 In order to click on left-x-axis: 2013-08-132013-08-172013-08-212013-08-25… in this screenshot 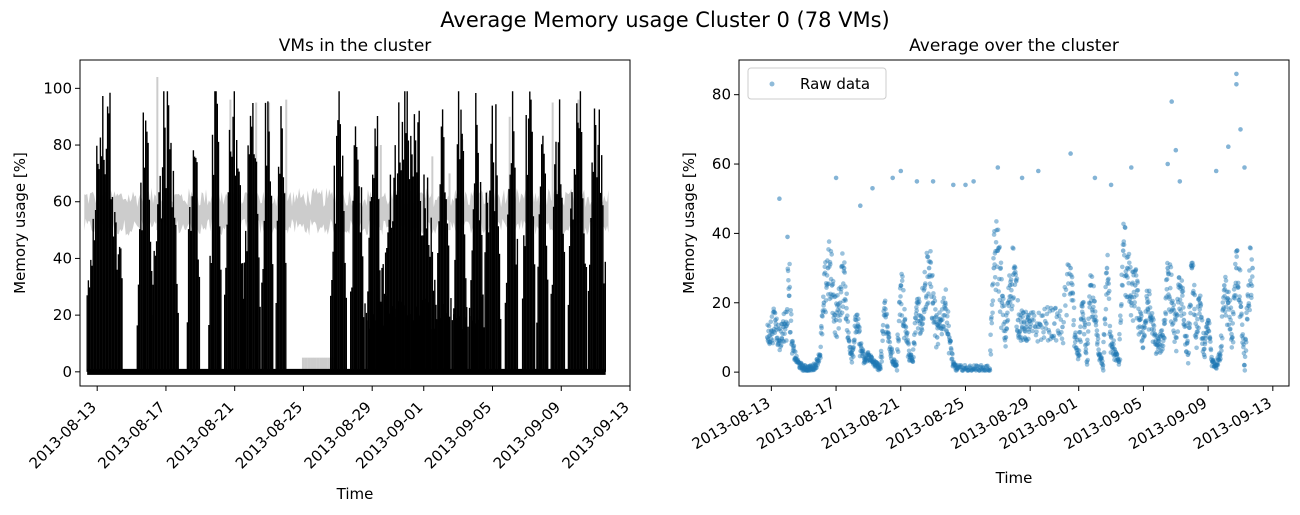, I will do `click(329, 429)`.